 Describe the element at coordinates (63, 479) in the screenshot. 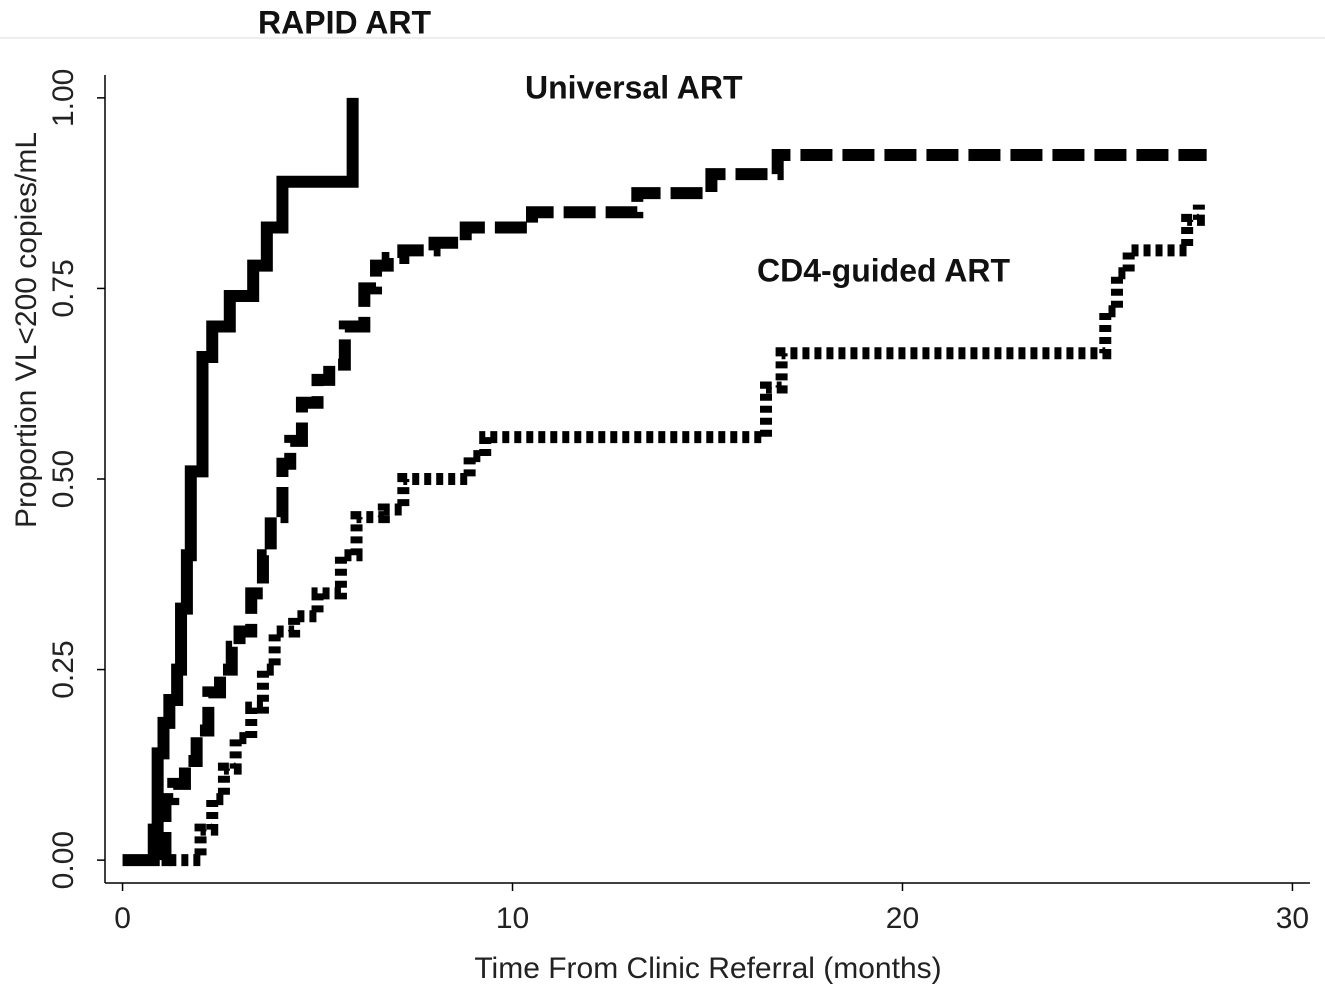

I see `y-tick-label: 0.50` at that location.